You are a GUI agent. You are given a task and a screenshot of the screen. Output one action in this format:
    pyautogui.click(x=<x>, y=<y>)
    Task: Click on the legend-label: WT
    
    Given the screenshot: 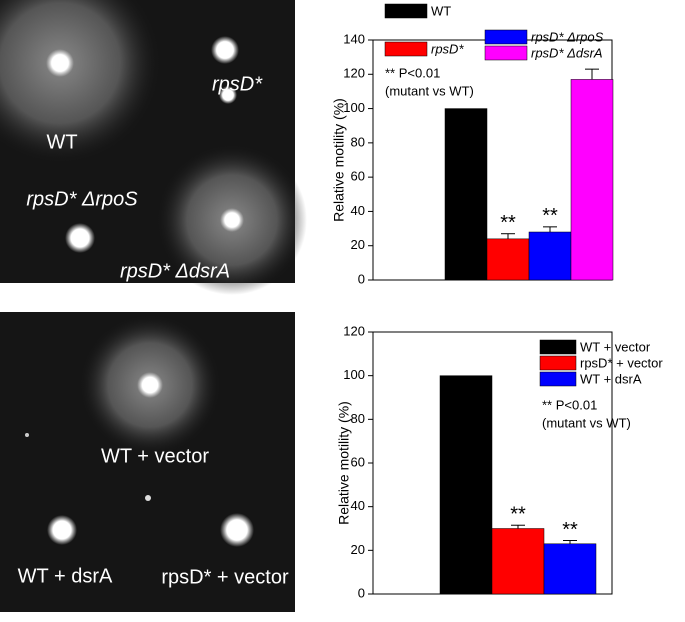 What is the action you would take?
    pyautogui.click(x=441, y=10)
    